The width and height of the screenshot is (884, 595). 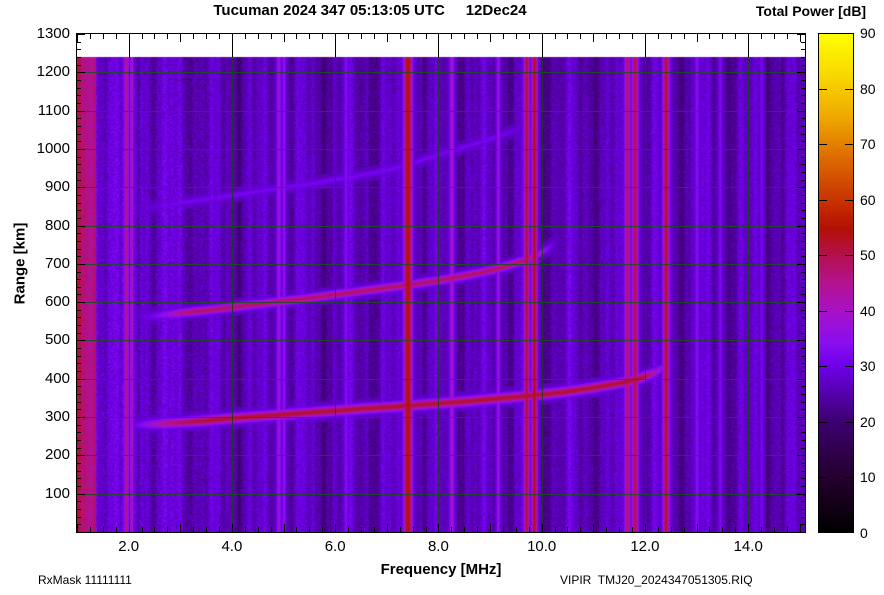 I want to click on x-tick-label: 10.0, so click(x=542, y=546).